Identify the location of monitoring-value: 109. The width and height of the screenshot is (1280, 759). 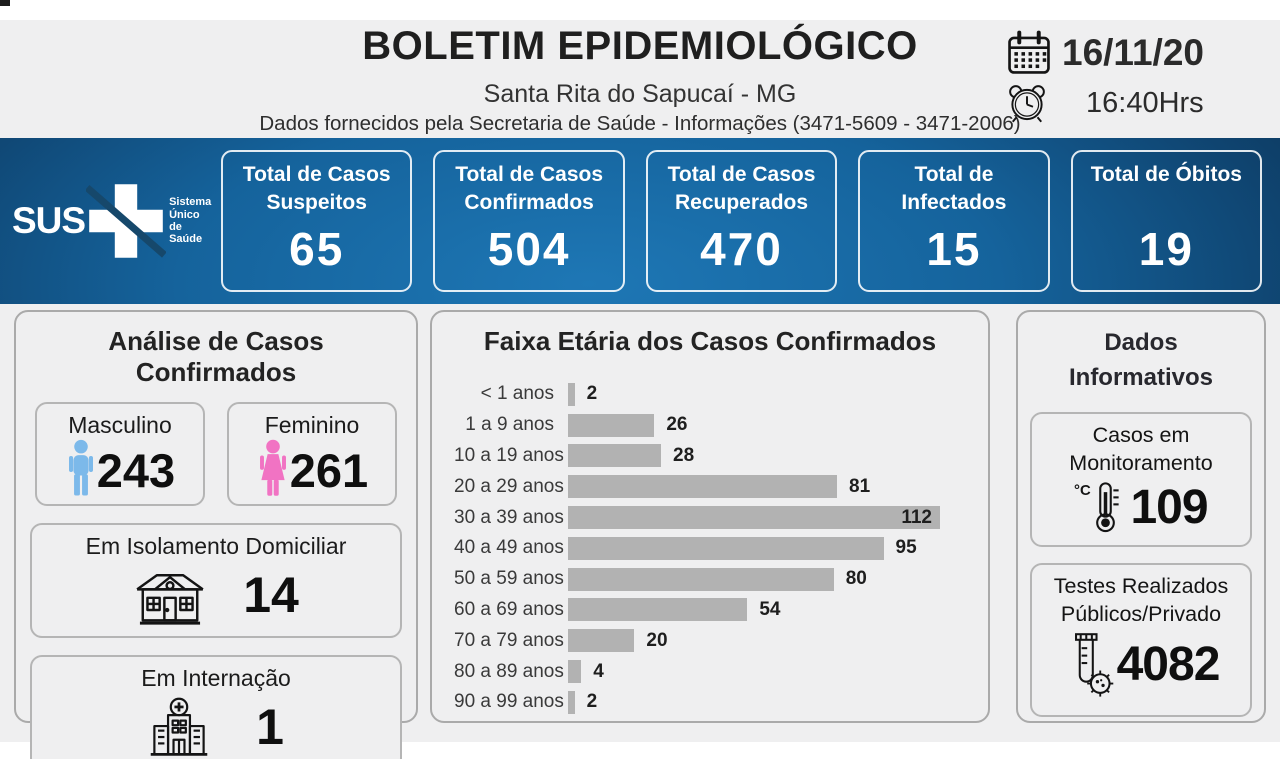
(1169, 507).